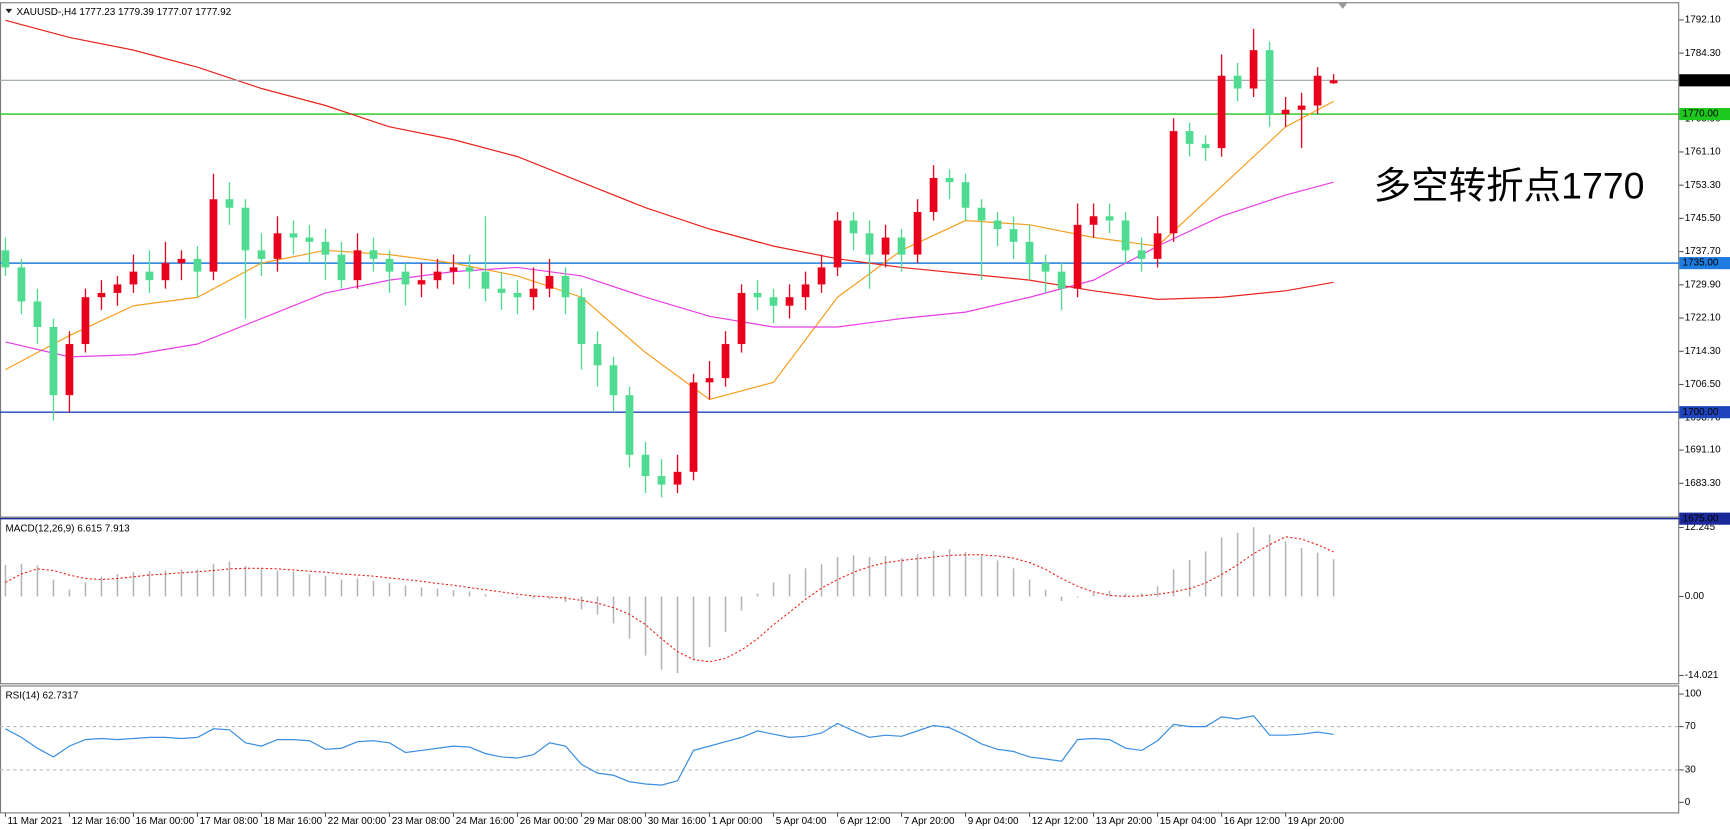  Describe the element at coordinates (993, 821) in the screenshot. I see `x-tick-label: 9 Apr 04:00` at that location.